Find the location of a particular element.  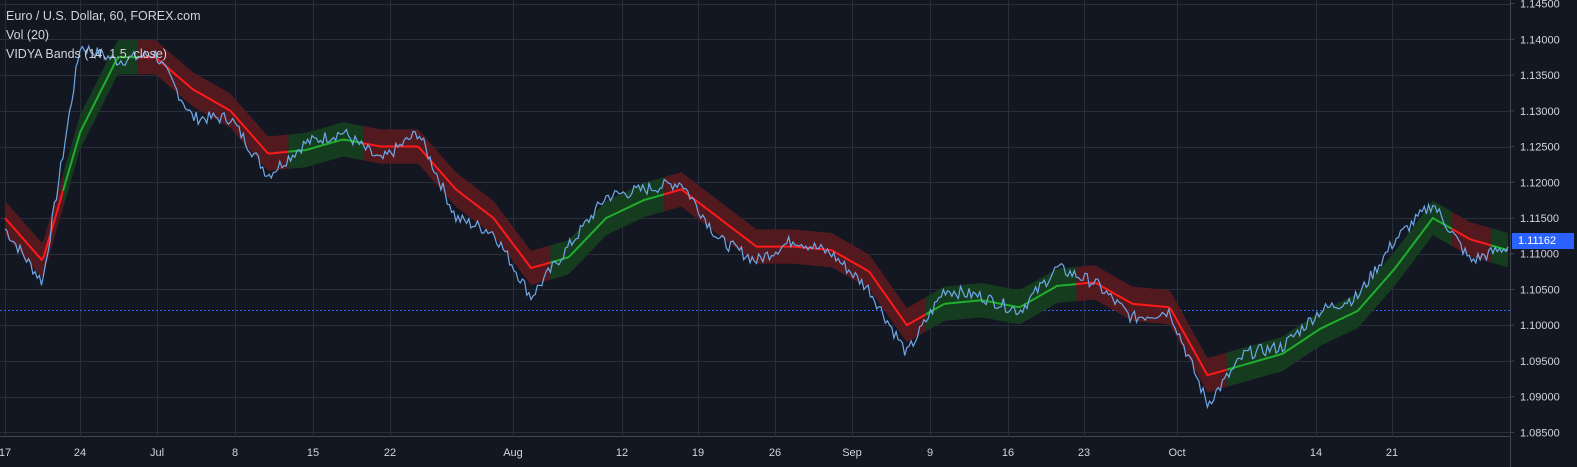

x-tick-label: 8 is located at coordinates (235, 453).